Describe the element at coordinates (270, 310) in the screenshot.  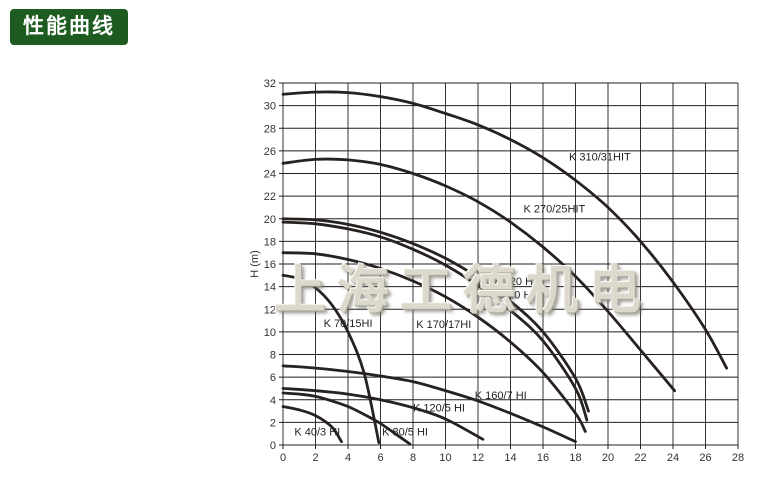
I see `y-tick-label: 12` at that location.